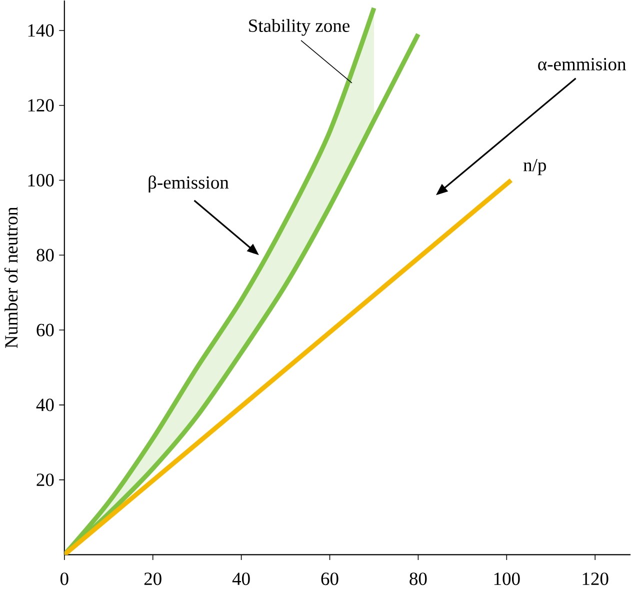 The image size is (631, 589). Describe the element at coordinates (507, 578) in the screenshot. I see `x-tick-label: 100` at that location.